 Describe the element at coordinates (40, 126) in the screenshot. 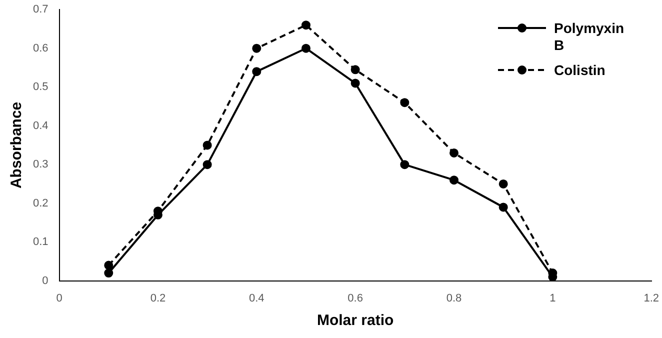

I see `y-tick-label: 0.4` at that location.